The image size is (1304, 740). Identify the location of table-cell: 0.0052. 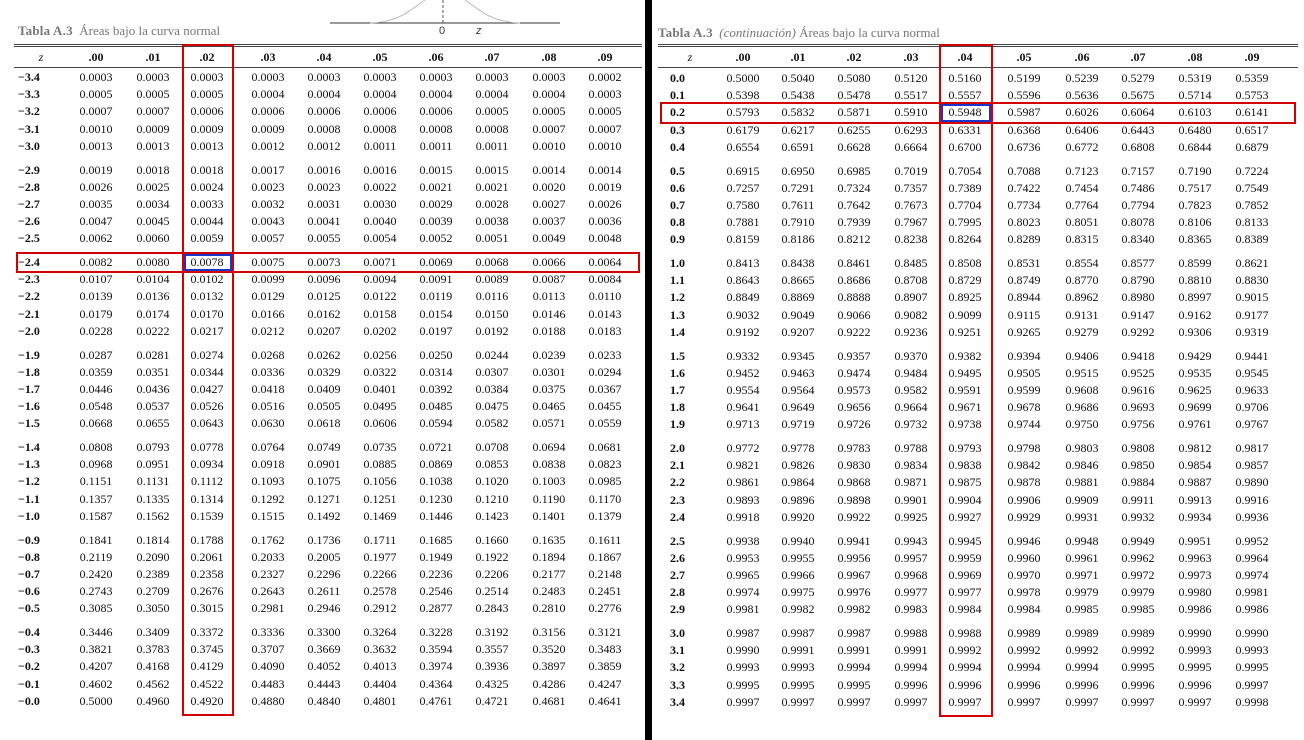
(436, 238).